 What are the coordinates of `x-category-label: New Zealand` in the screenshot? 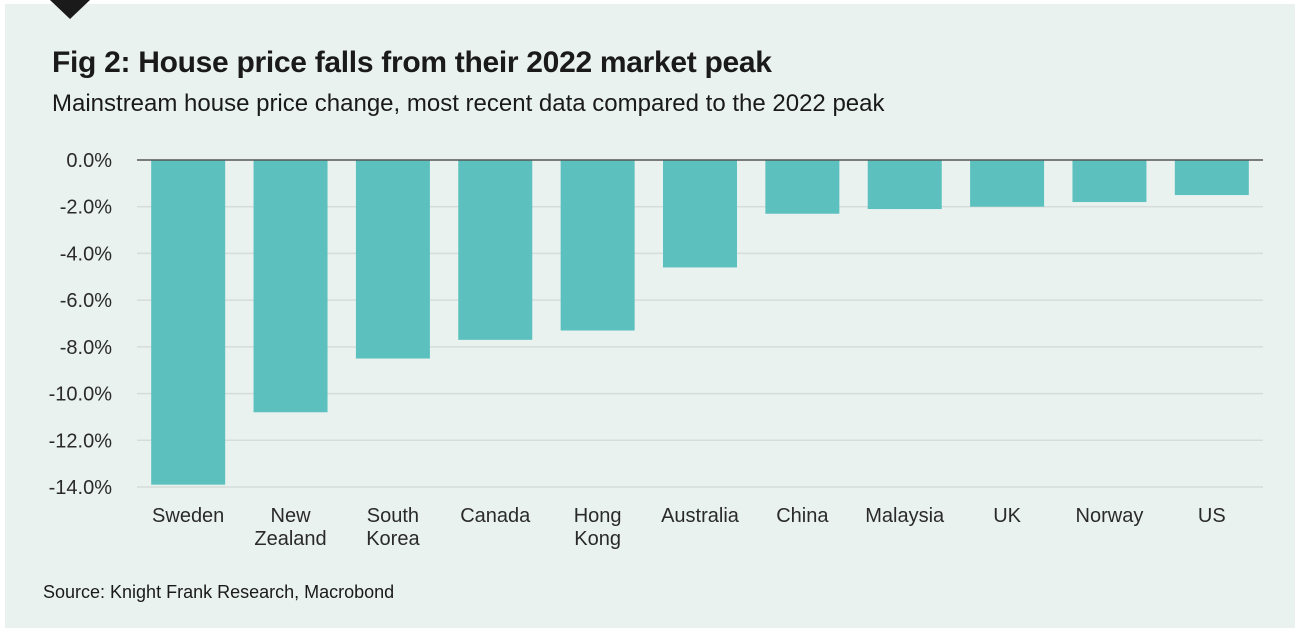 It's located at (290, 527).